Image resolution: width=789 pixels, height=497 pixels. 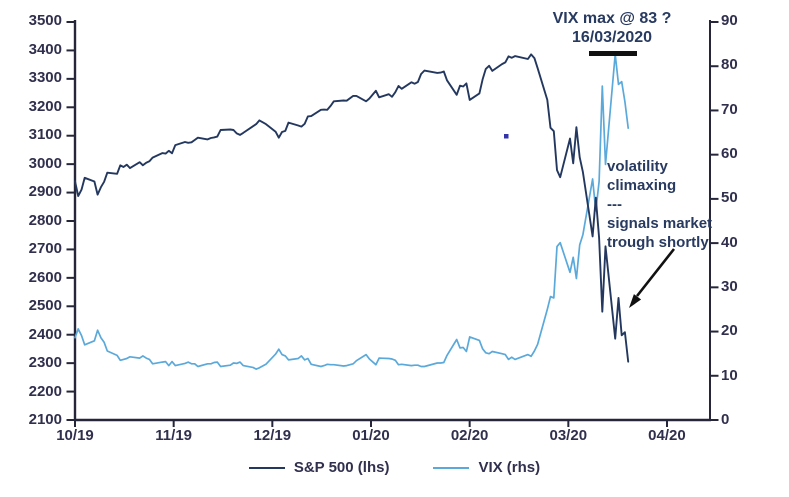 I want to click on volatility-annotation-line: trough shortly, so click(x=658, y=242).